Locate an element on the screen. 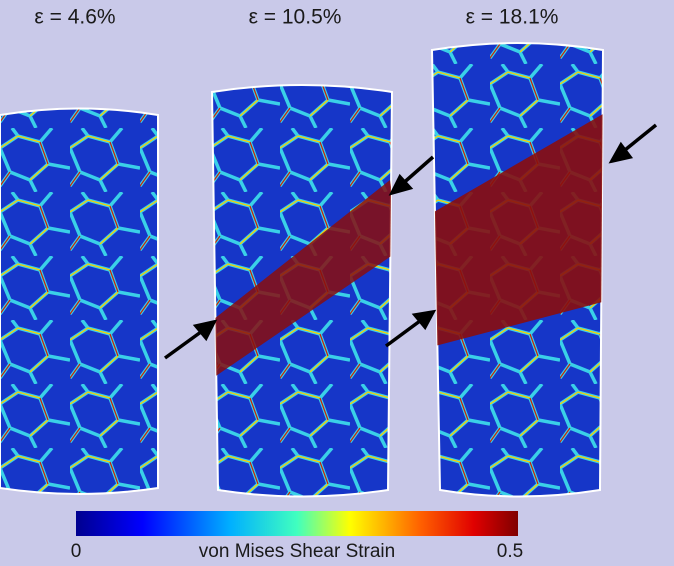 The image size is (674, 566). colorbar-max: 0.5 is located at coordinates (510, 551).